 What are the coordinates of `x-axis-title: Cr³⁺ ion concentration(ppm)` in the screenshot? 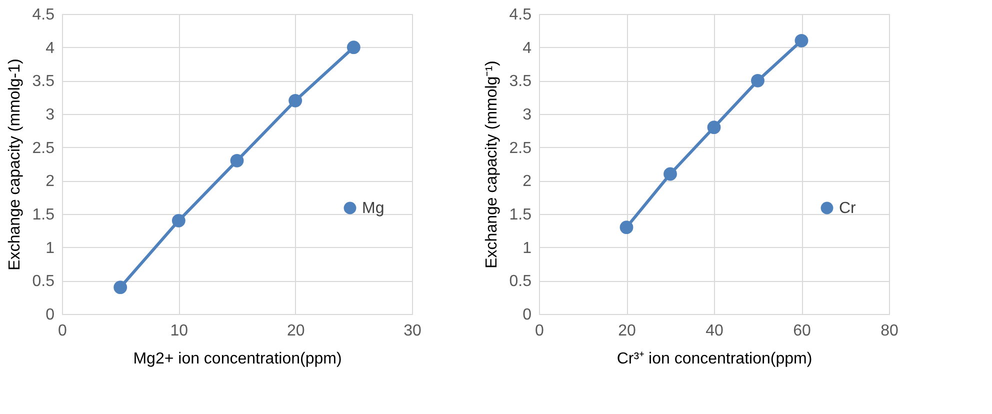 It's located at (714, 359).